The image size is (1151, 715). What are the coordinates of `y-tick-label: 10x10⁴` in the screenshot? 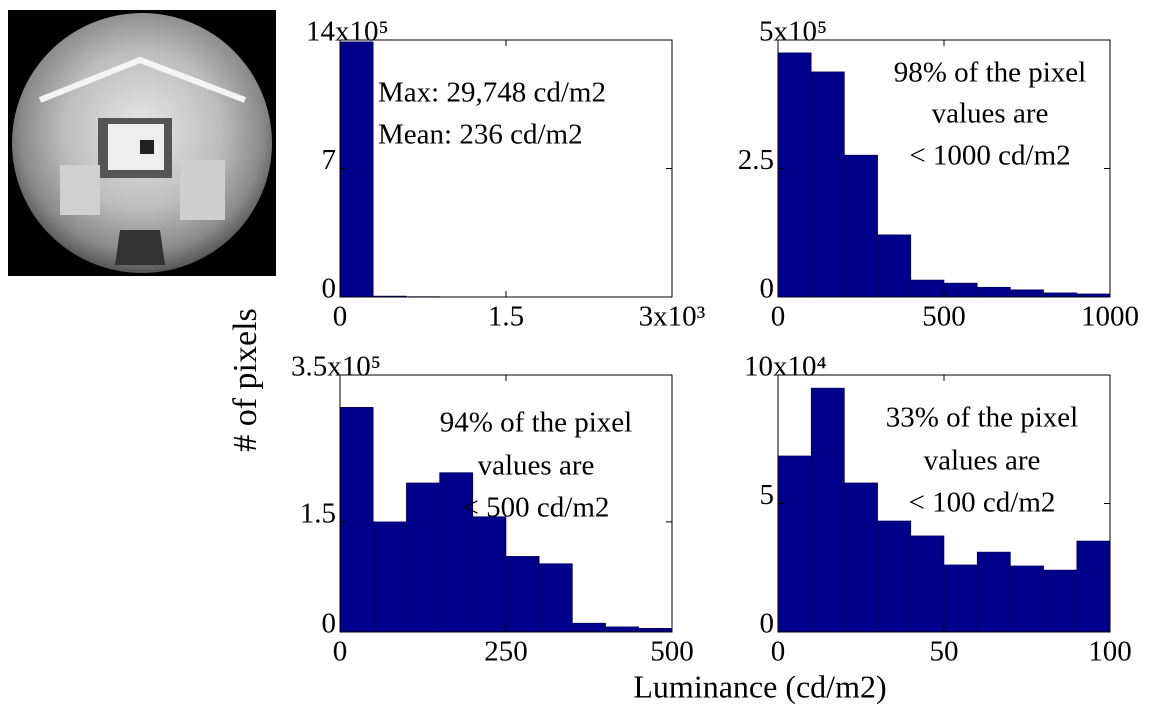 It's located at (785, 367).